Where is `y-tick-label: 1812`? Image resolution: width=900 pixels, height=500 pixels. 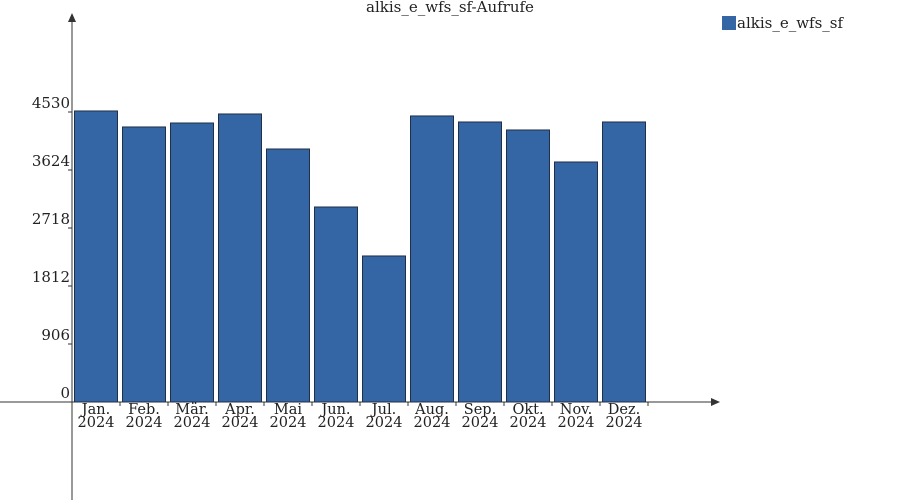 y-tick-label: 1812 is located at coordinates (51, 277).